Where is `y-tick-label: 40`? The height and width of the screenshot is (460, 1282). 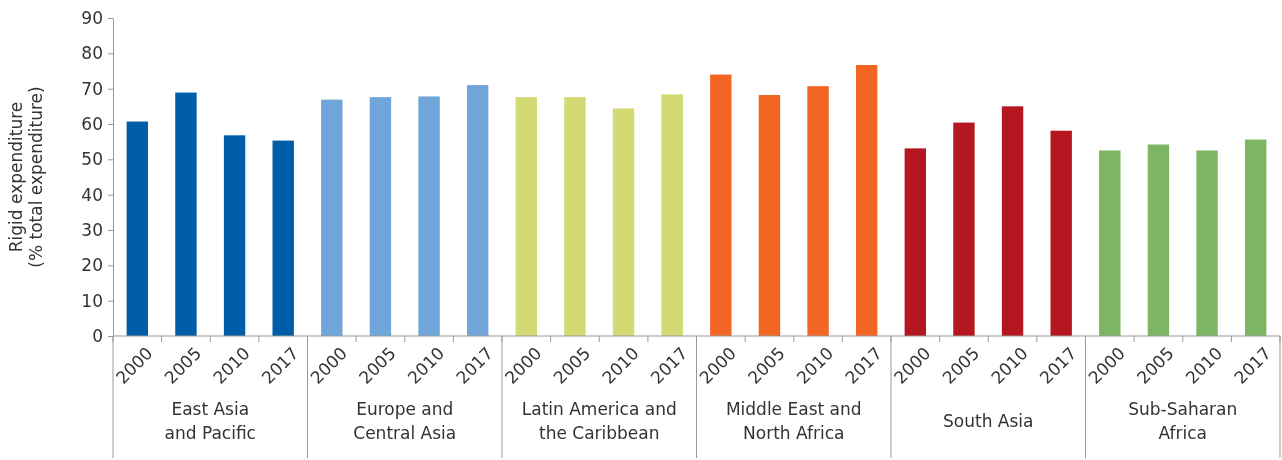 y-tick-label: 40 is located at coordinates (92, 194).